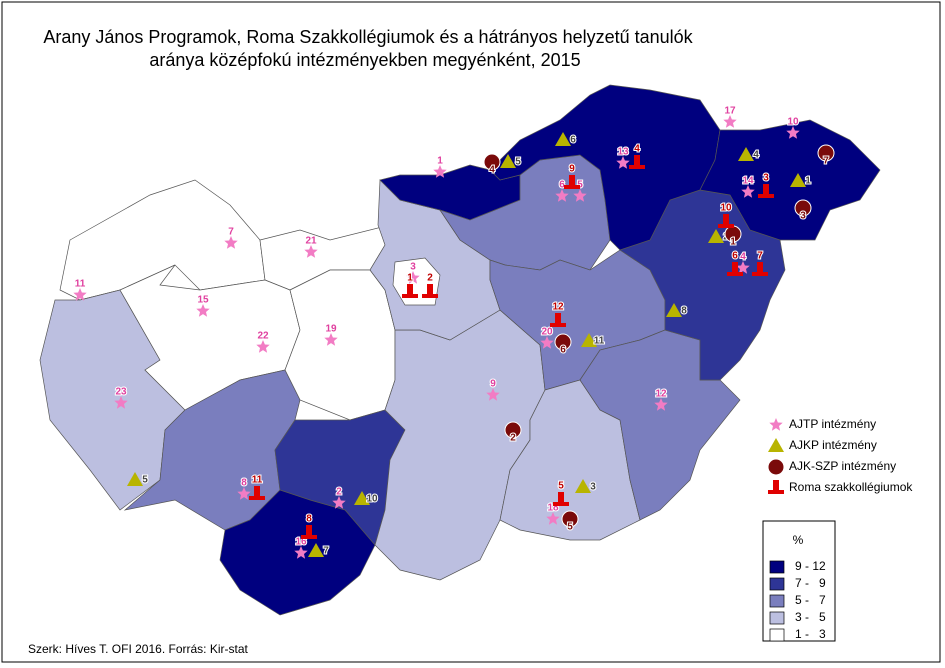 This screenshot has height=668, width=945. Describe the element at coordinates (842, 466) in the screenshot. I see `legend-label: AJK-SZP intézmény` at that location.